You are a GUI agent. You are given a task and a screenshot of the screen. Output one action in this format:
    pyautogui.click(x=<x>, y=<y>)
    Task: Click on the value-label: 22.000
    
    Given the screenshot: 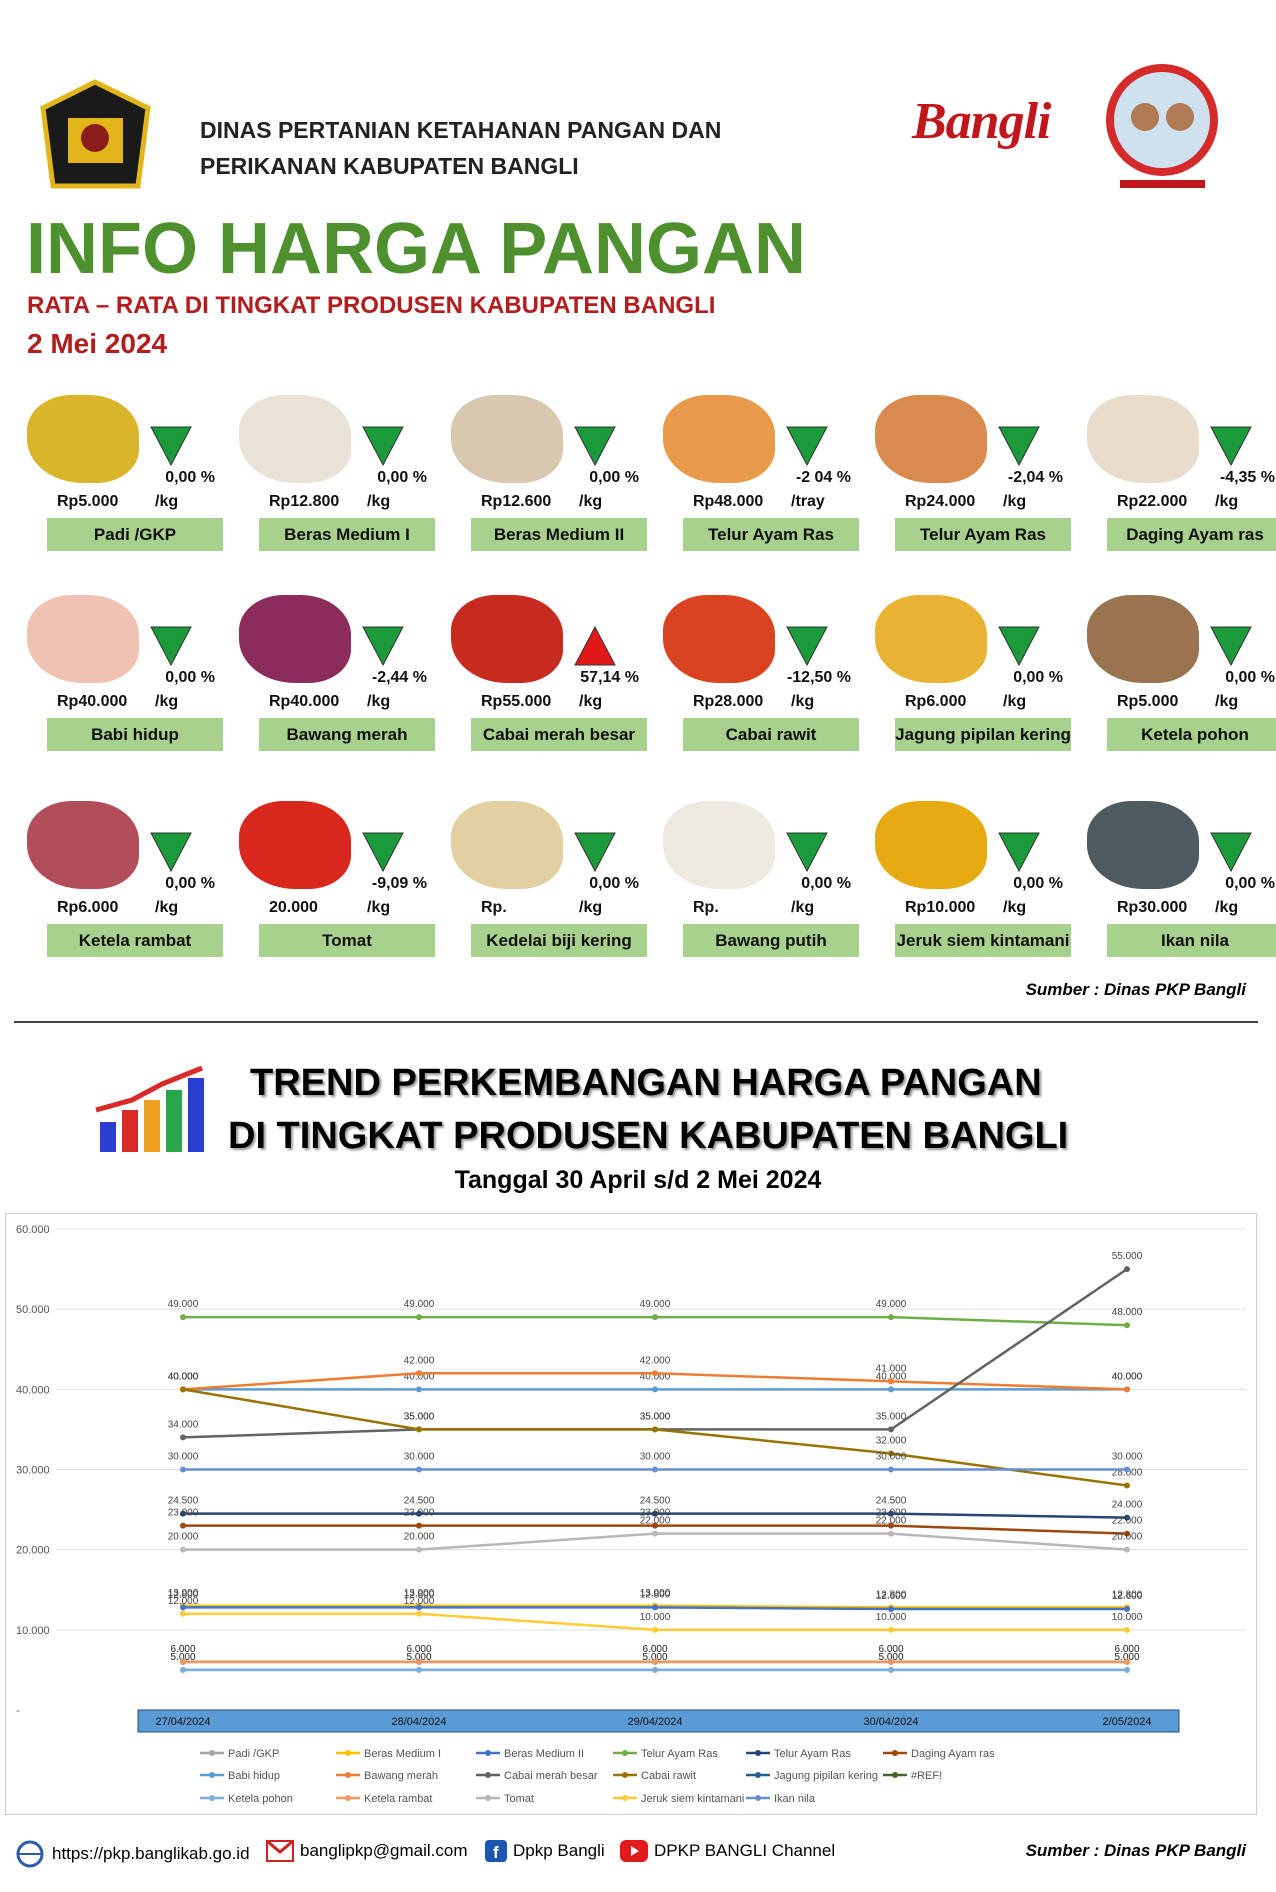 What is the action you would take?
    pyautogui.click(x=891, y=1521)
    